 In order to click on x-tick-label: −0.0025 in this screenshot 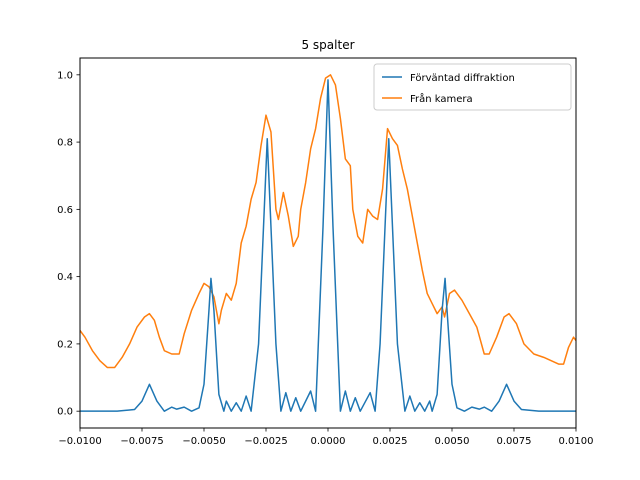, I will do `click(265, 441)`.